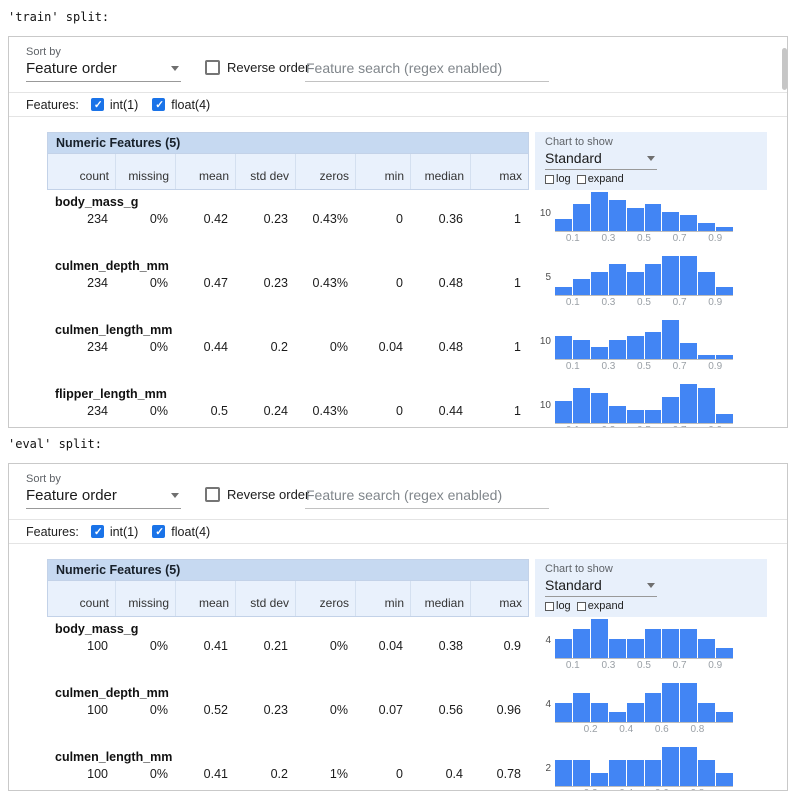 The height and width of the screenshot is (797, 796). What do you see at coordinates (325, 171) in the screenshot?
I see `col-header-zeros: zeros` at bounding box center [325, 171].